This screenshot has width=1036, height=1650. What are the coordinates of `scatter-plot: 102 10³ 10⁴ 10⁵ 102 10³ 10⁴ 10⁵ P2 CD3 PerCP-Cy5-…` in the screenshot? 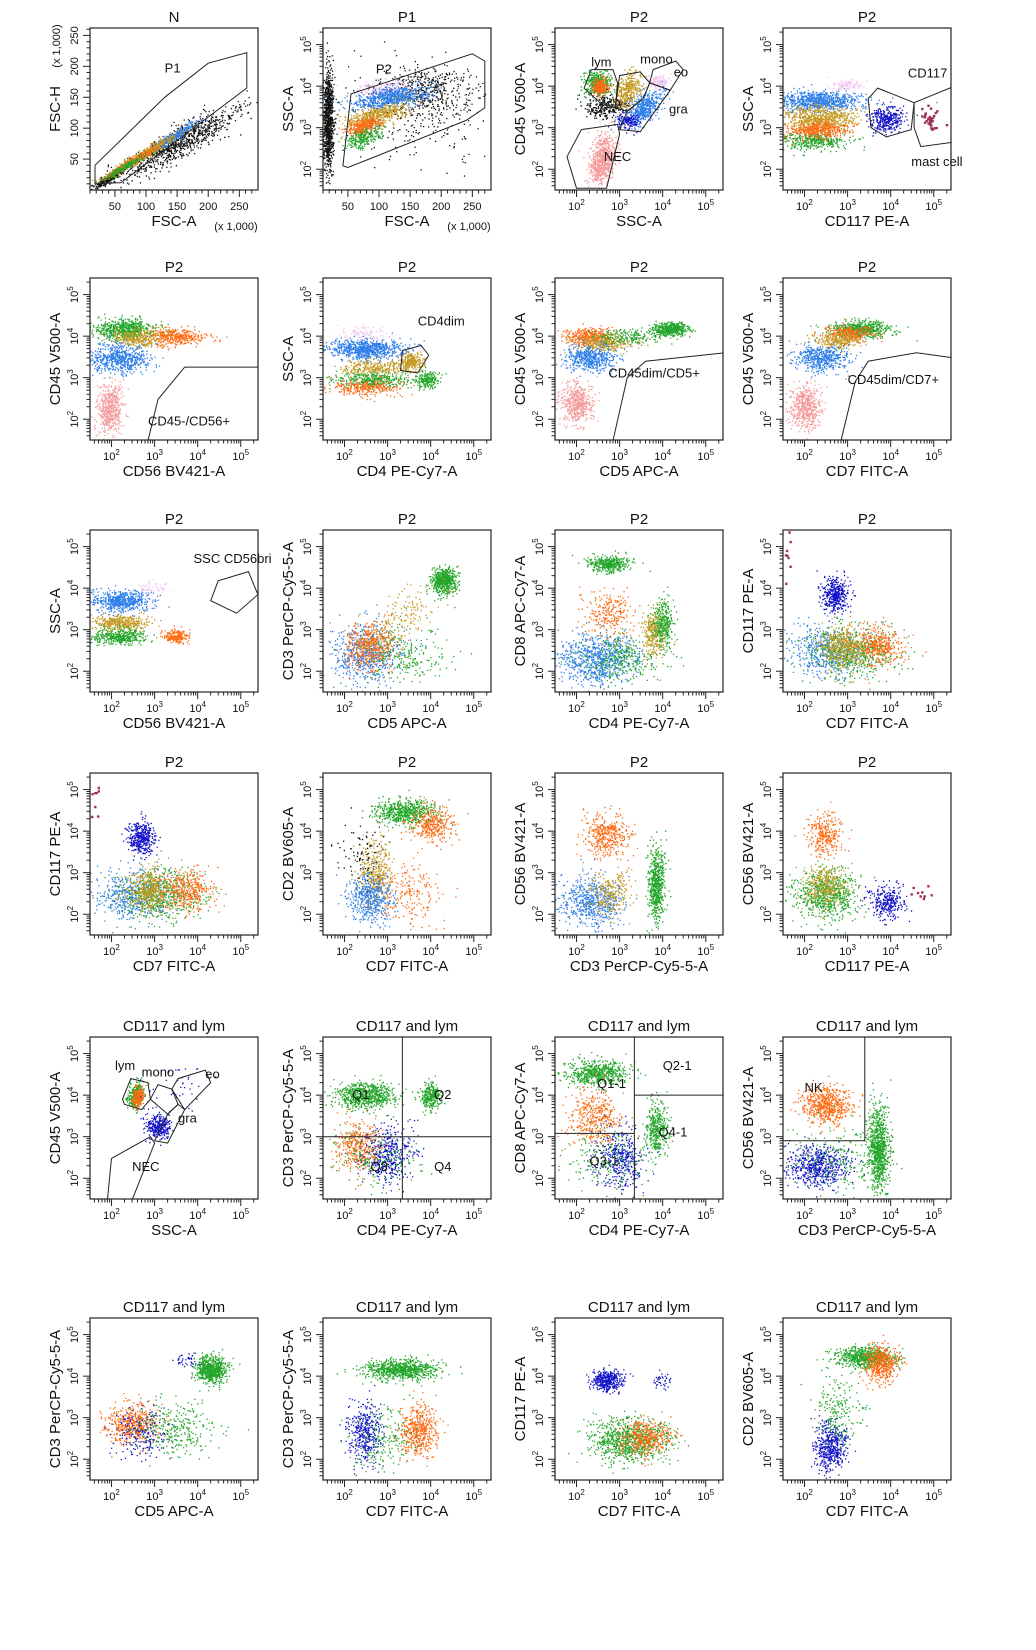 It's located at (618, 864).